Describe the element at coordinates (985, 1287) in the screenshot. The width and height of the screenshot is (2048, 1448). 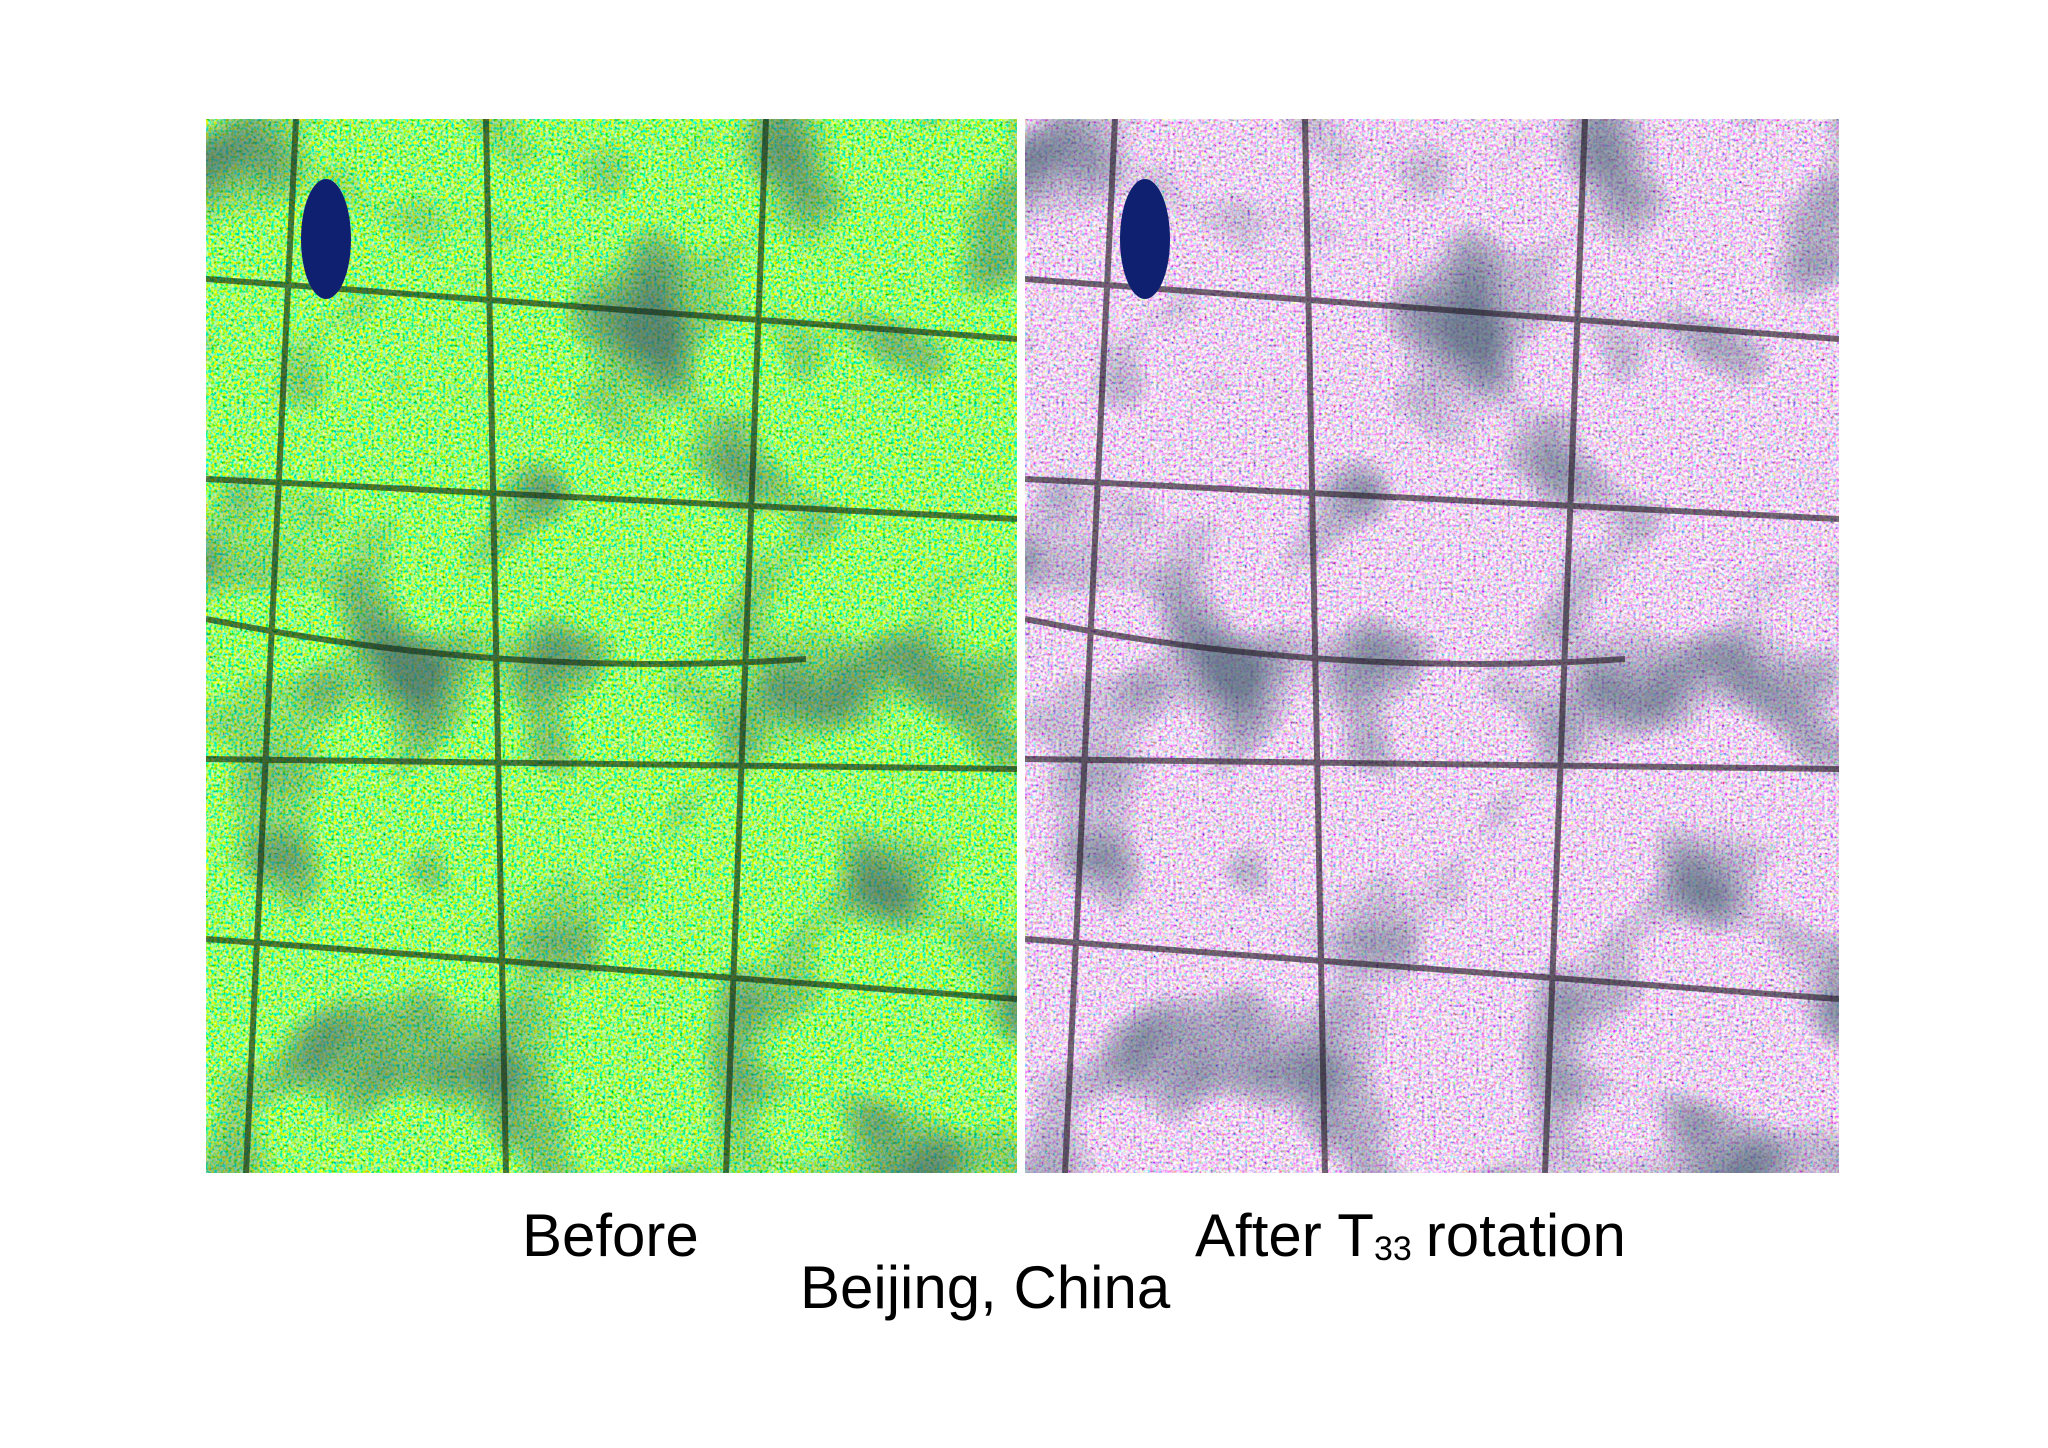
I see `caption: Beijing, China` at that location.